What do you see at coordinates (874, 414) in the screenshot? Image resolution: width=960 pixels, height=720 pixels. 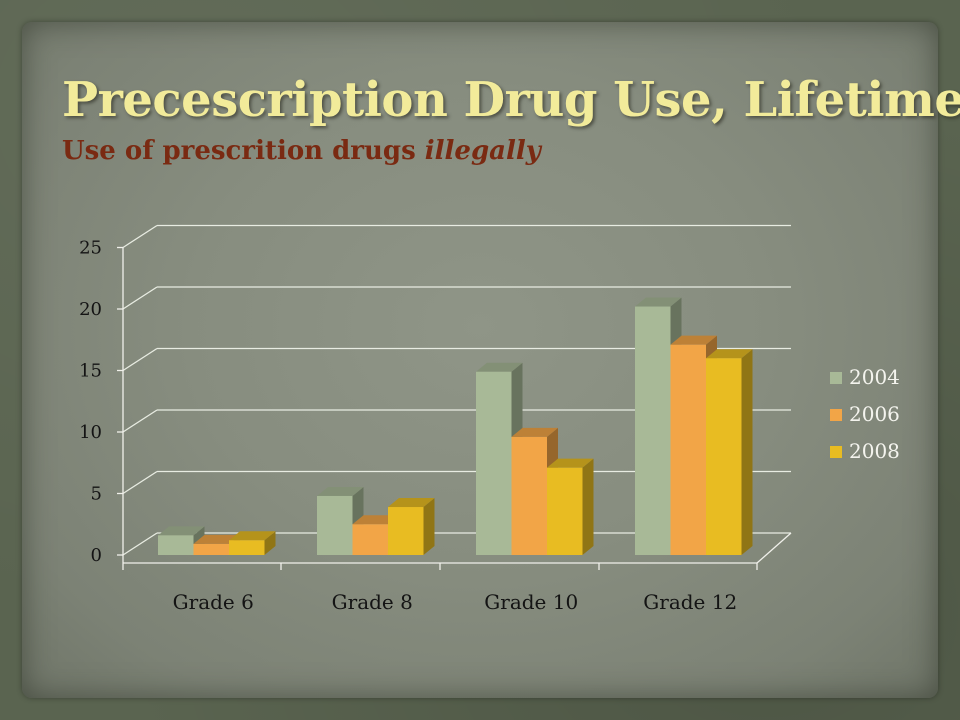 I see `legend-label: 2006` at bounding box center [874, 414].